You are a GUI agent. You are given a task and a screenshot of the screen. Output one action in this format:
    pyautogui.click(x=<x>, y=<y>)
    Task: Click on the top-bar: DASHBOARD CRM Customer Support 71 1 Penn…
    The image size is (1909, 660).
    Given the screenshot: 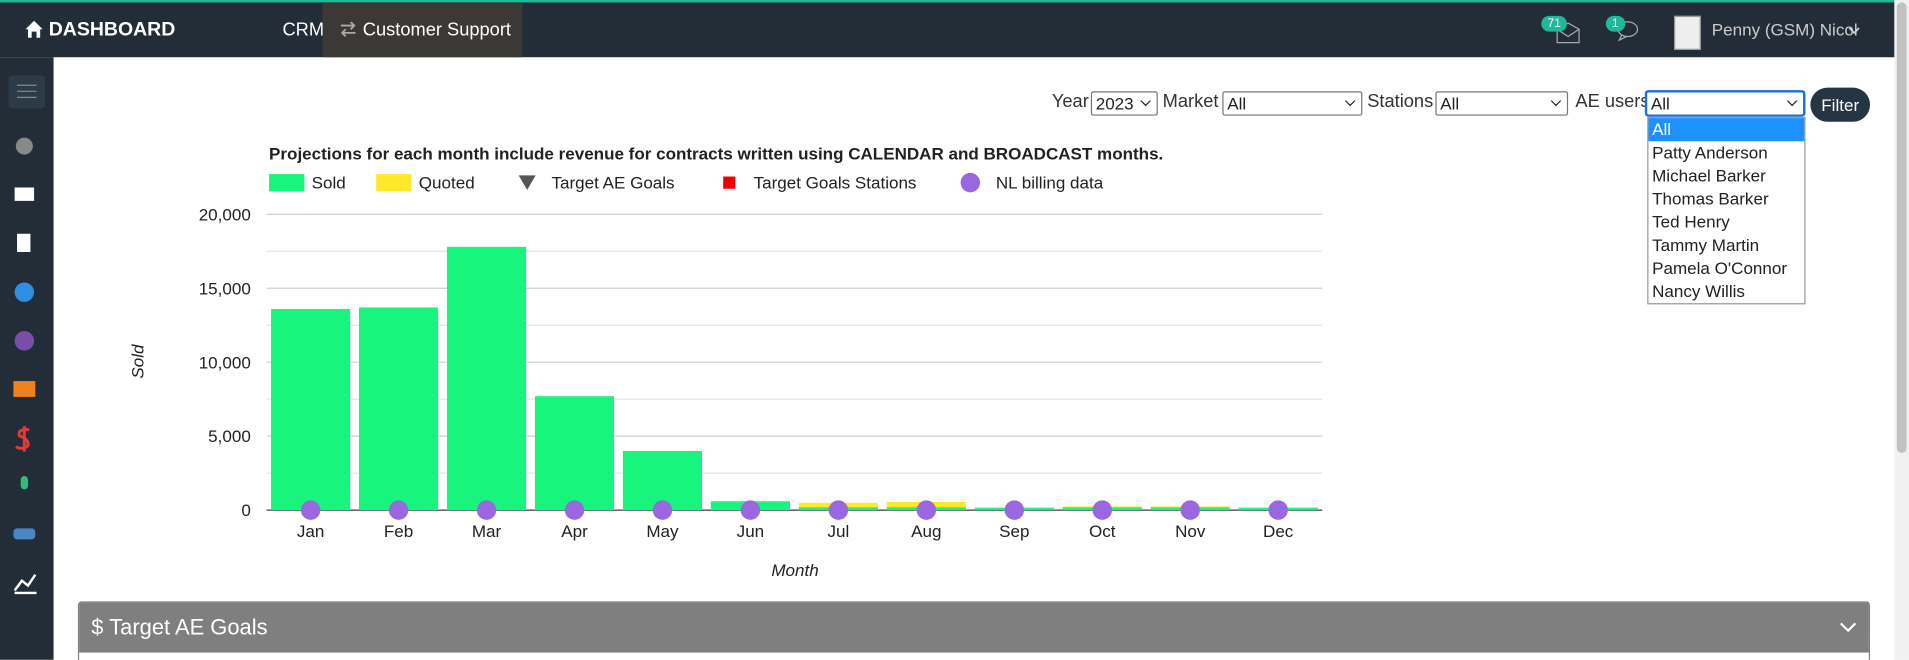 What is the action you would take?
    pyautogui.click(x=947, y=29)
    